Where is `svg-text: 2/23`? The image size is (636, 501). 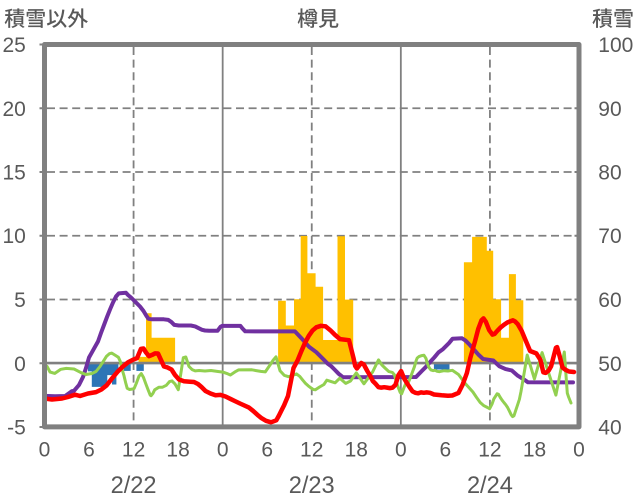
svg-text: 2/23 is located at coordinates (312, 486).